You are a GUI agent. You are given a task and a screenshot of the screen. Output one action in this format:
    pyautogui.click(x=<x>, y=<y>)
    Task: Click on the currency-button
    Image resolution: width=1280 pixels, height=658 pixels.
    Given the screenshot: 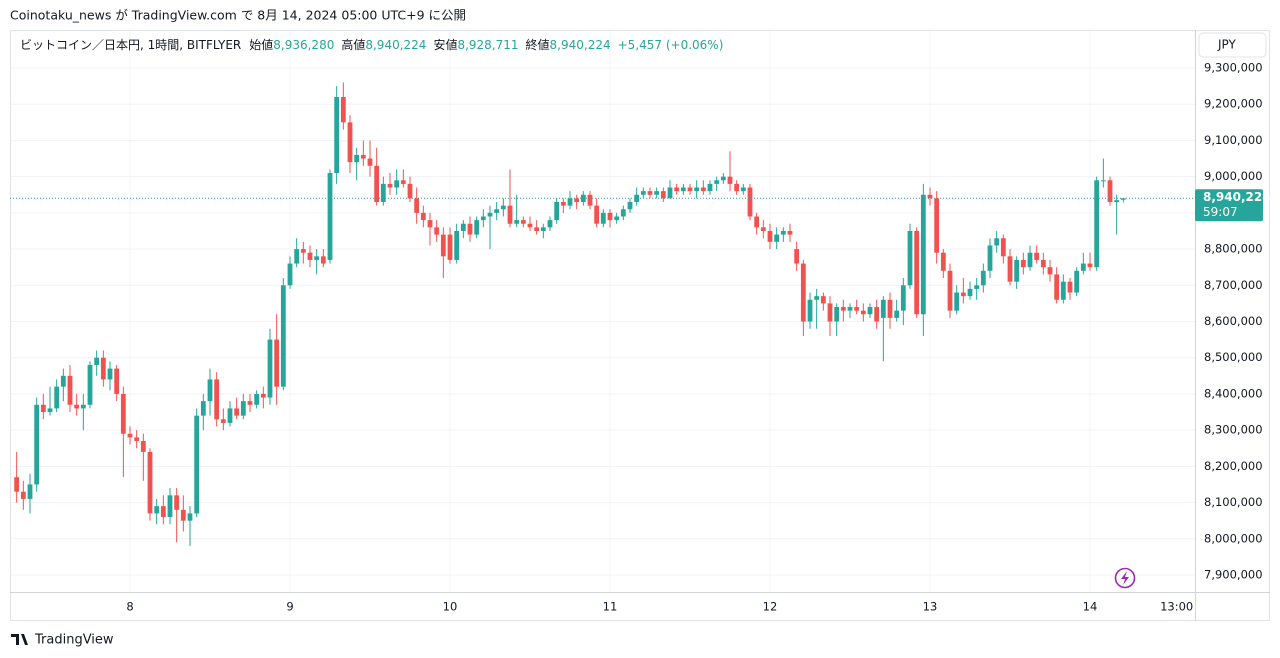 What is the action you would take?
    pyautogui.click(x=1232, y=45)
    